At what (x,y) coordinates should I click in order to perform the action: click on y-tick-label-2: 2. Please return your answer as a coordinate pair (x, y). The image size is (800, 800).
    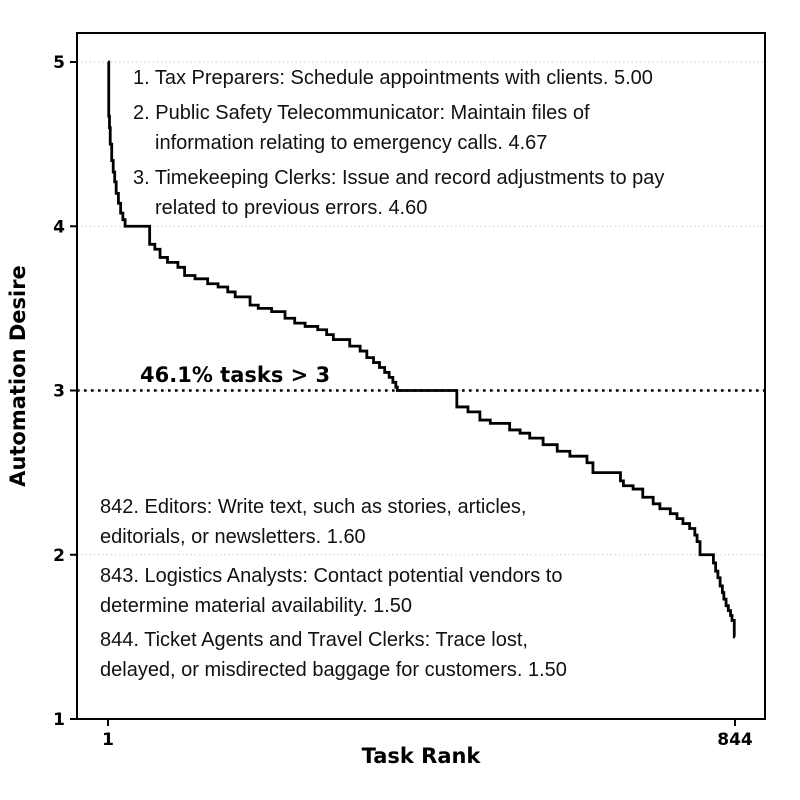
    Looking at the image, I should click on (59, 556).